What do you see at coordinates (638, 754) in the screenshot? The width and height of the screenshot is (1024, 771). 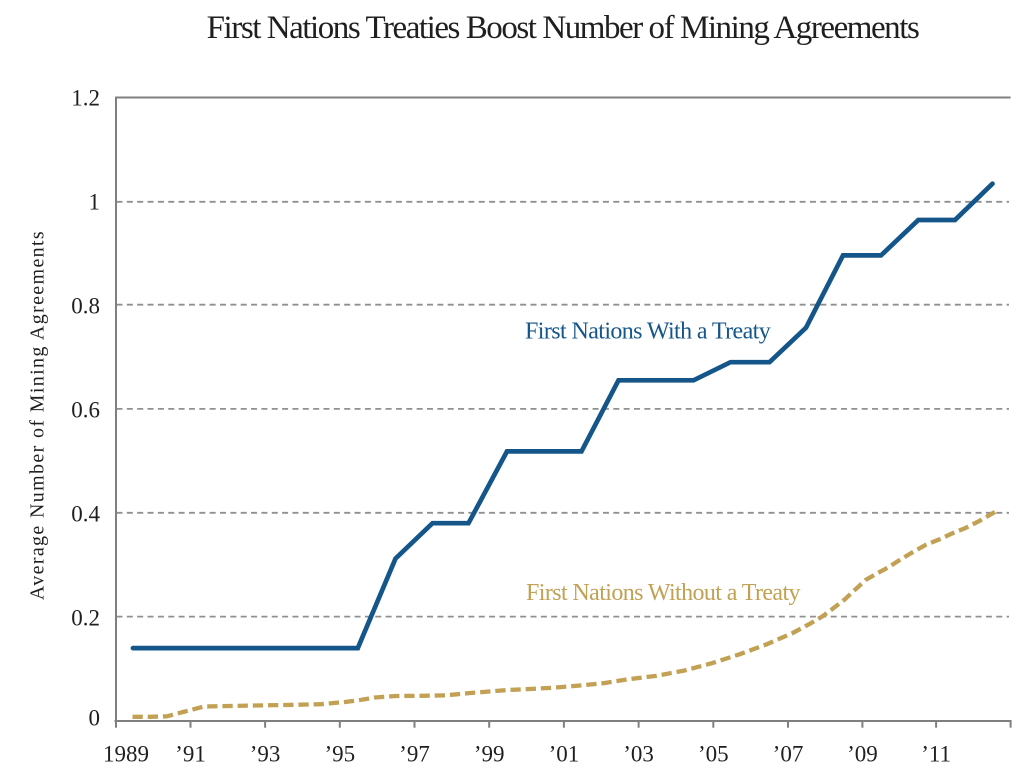 I see `svg-text: ’03` at bounding box center [638, 754].